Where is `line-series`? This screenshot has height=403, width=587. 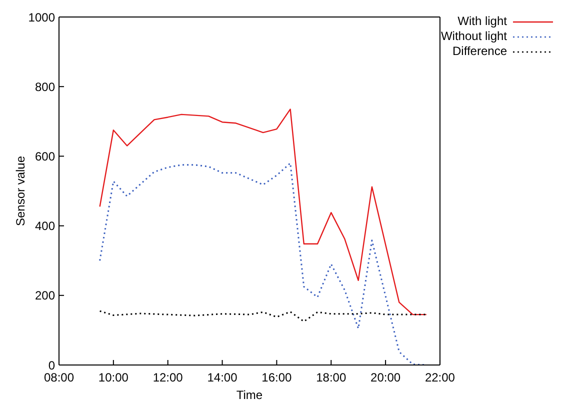
line-series is located at coordinates (263, 316).